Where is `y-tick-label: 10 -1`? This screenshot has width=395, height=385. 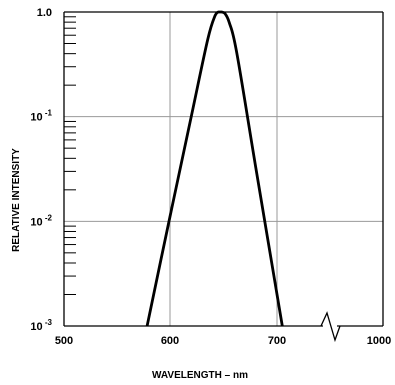 y-tick-label: 10 -1 is located at coordinates (41, 116).